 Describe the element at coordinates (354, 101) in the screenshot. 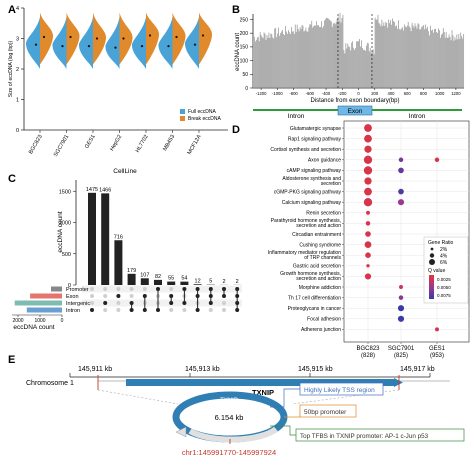

I see `panel-b-x-label: Distance from exon boundary(bp)` at that location.